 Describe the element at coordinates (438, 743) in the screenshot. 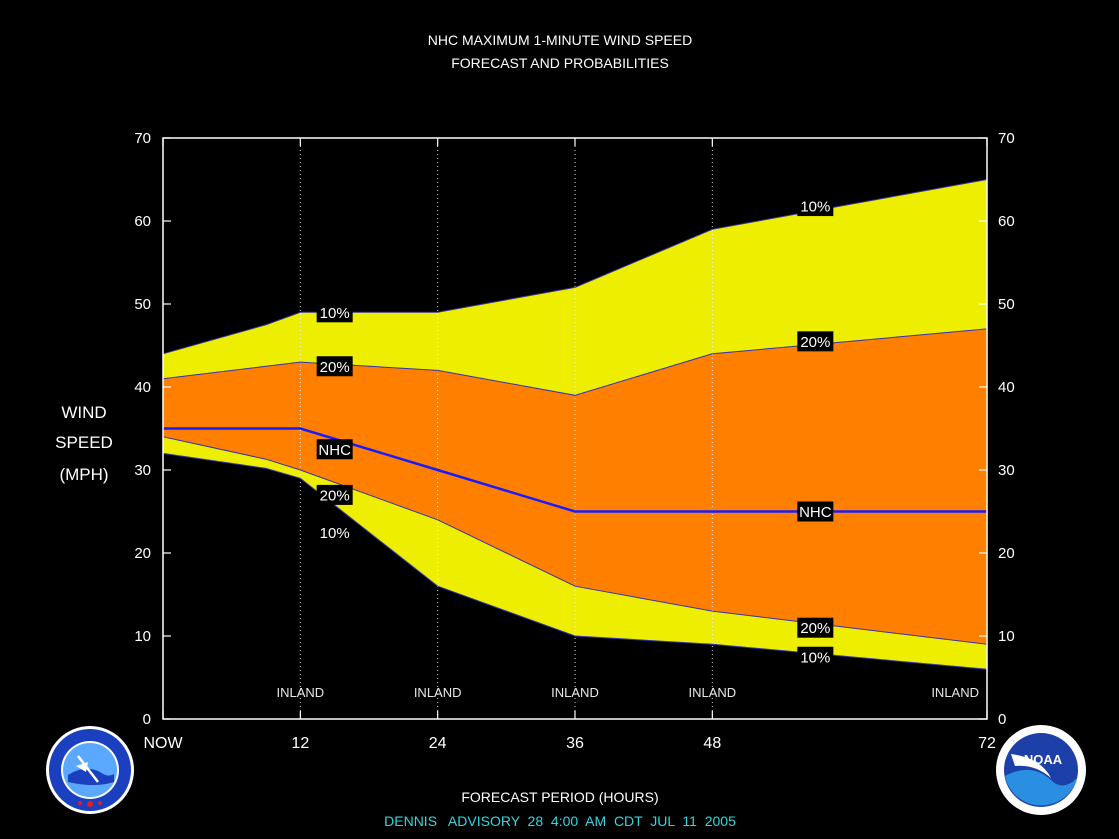

I see `x-tick-label-24: 24` at that location.